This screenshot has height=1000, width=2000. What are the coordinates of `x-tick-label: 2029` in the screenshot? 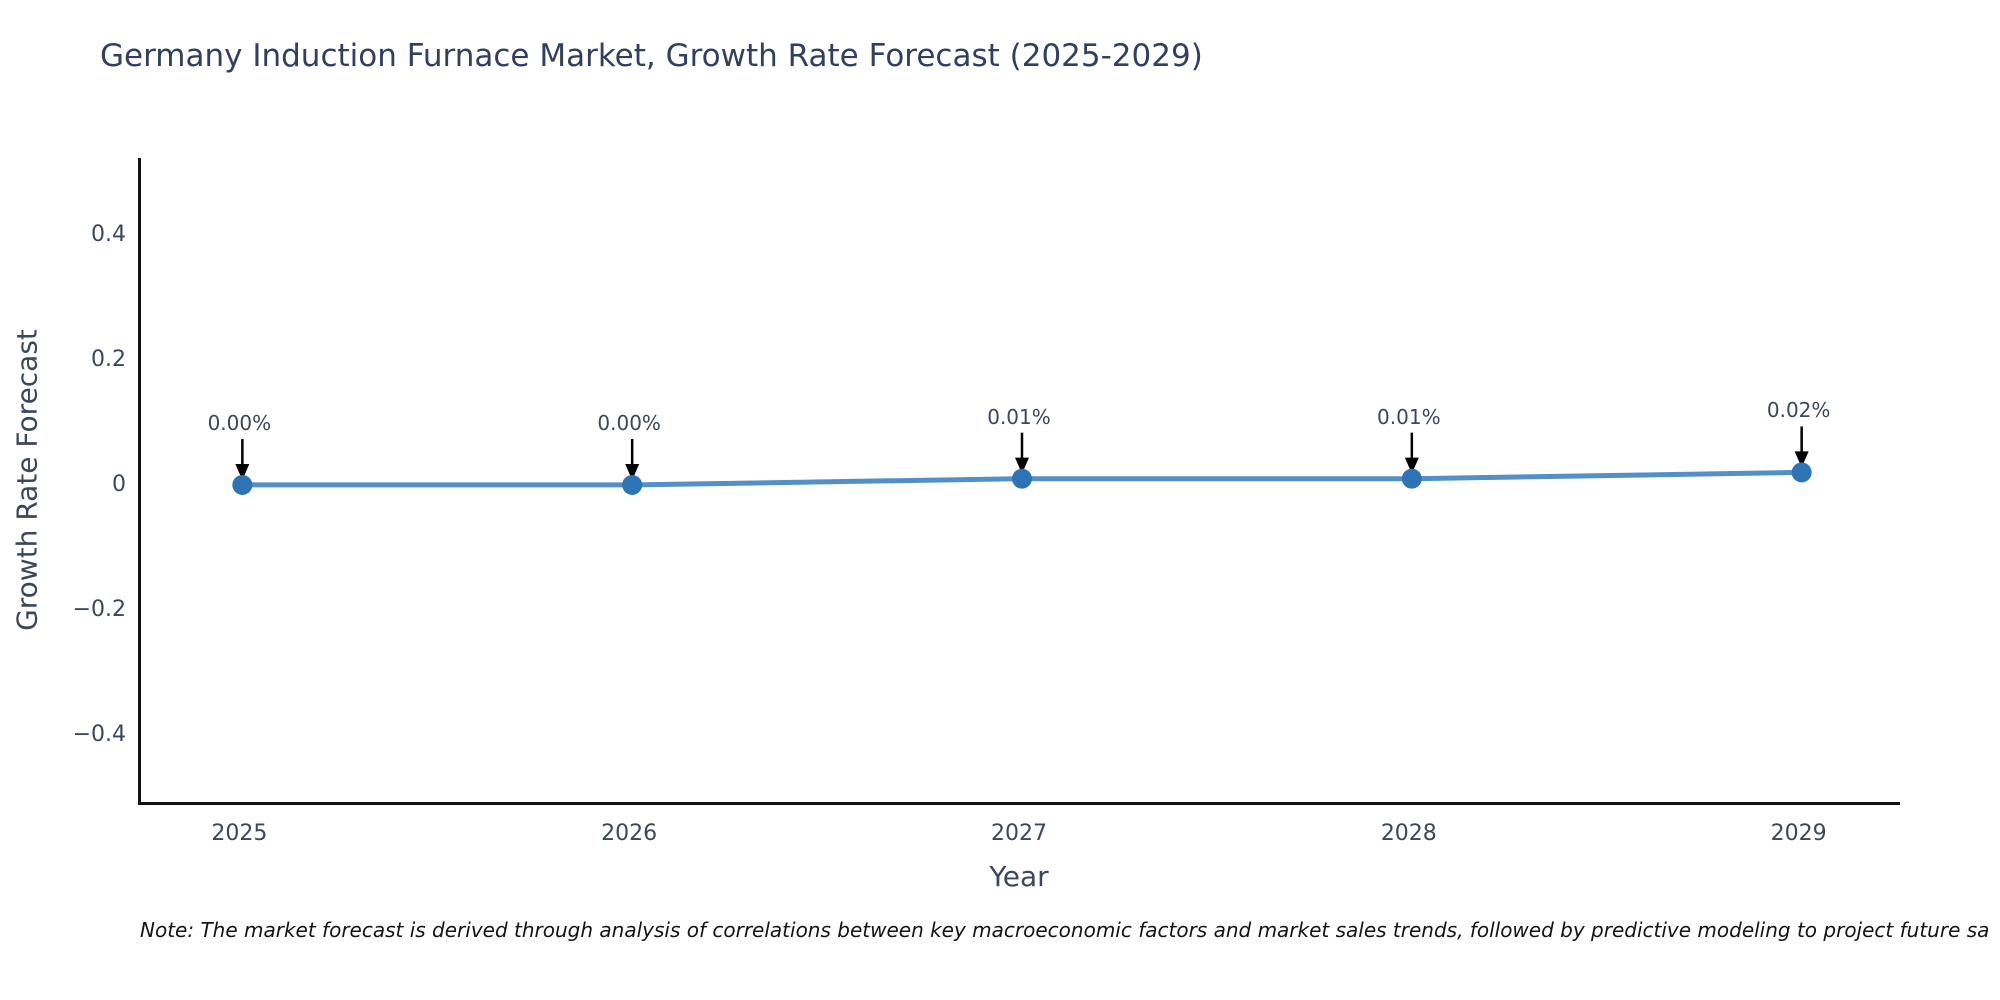 It's located at (1798, 833).